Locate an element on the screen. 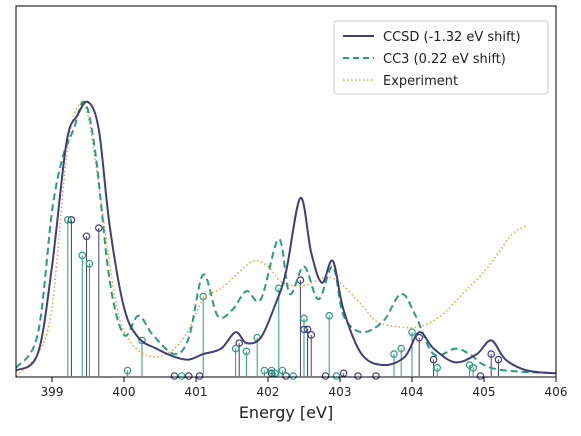 Image resolution: width=581 pixels, height=436 pixels. x-tick-label: 404 is located at coordinates (412, 392).